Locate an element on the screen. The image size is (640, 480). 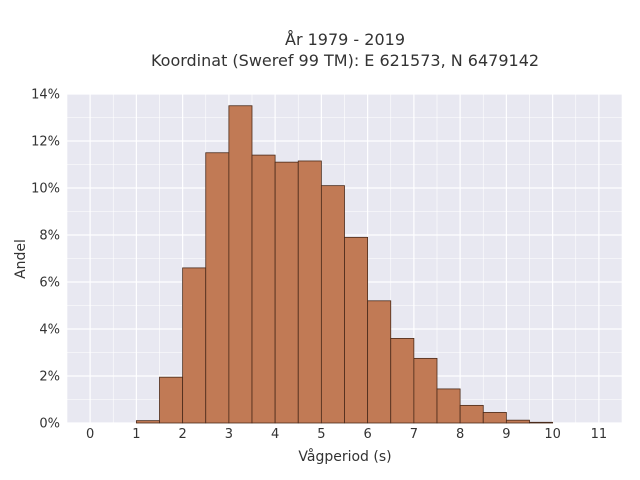
x-tick-label: 1 is located at coordinates (136, 434).